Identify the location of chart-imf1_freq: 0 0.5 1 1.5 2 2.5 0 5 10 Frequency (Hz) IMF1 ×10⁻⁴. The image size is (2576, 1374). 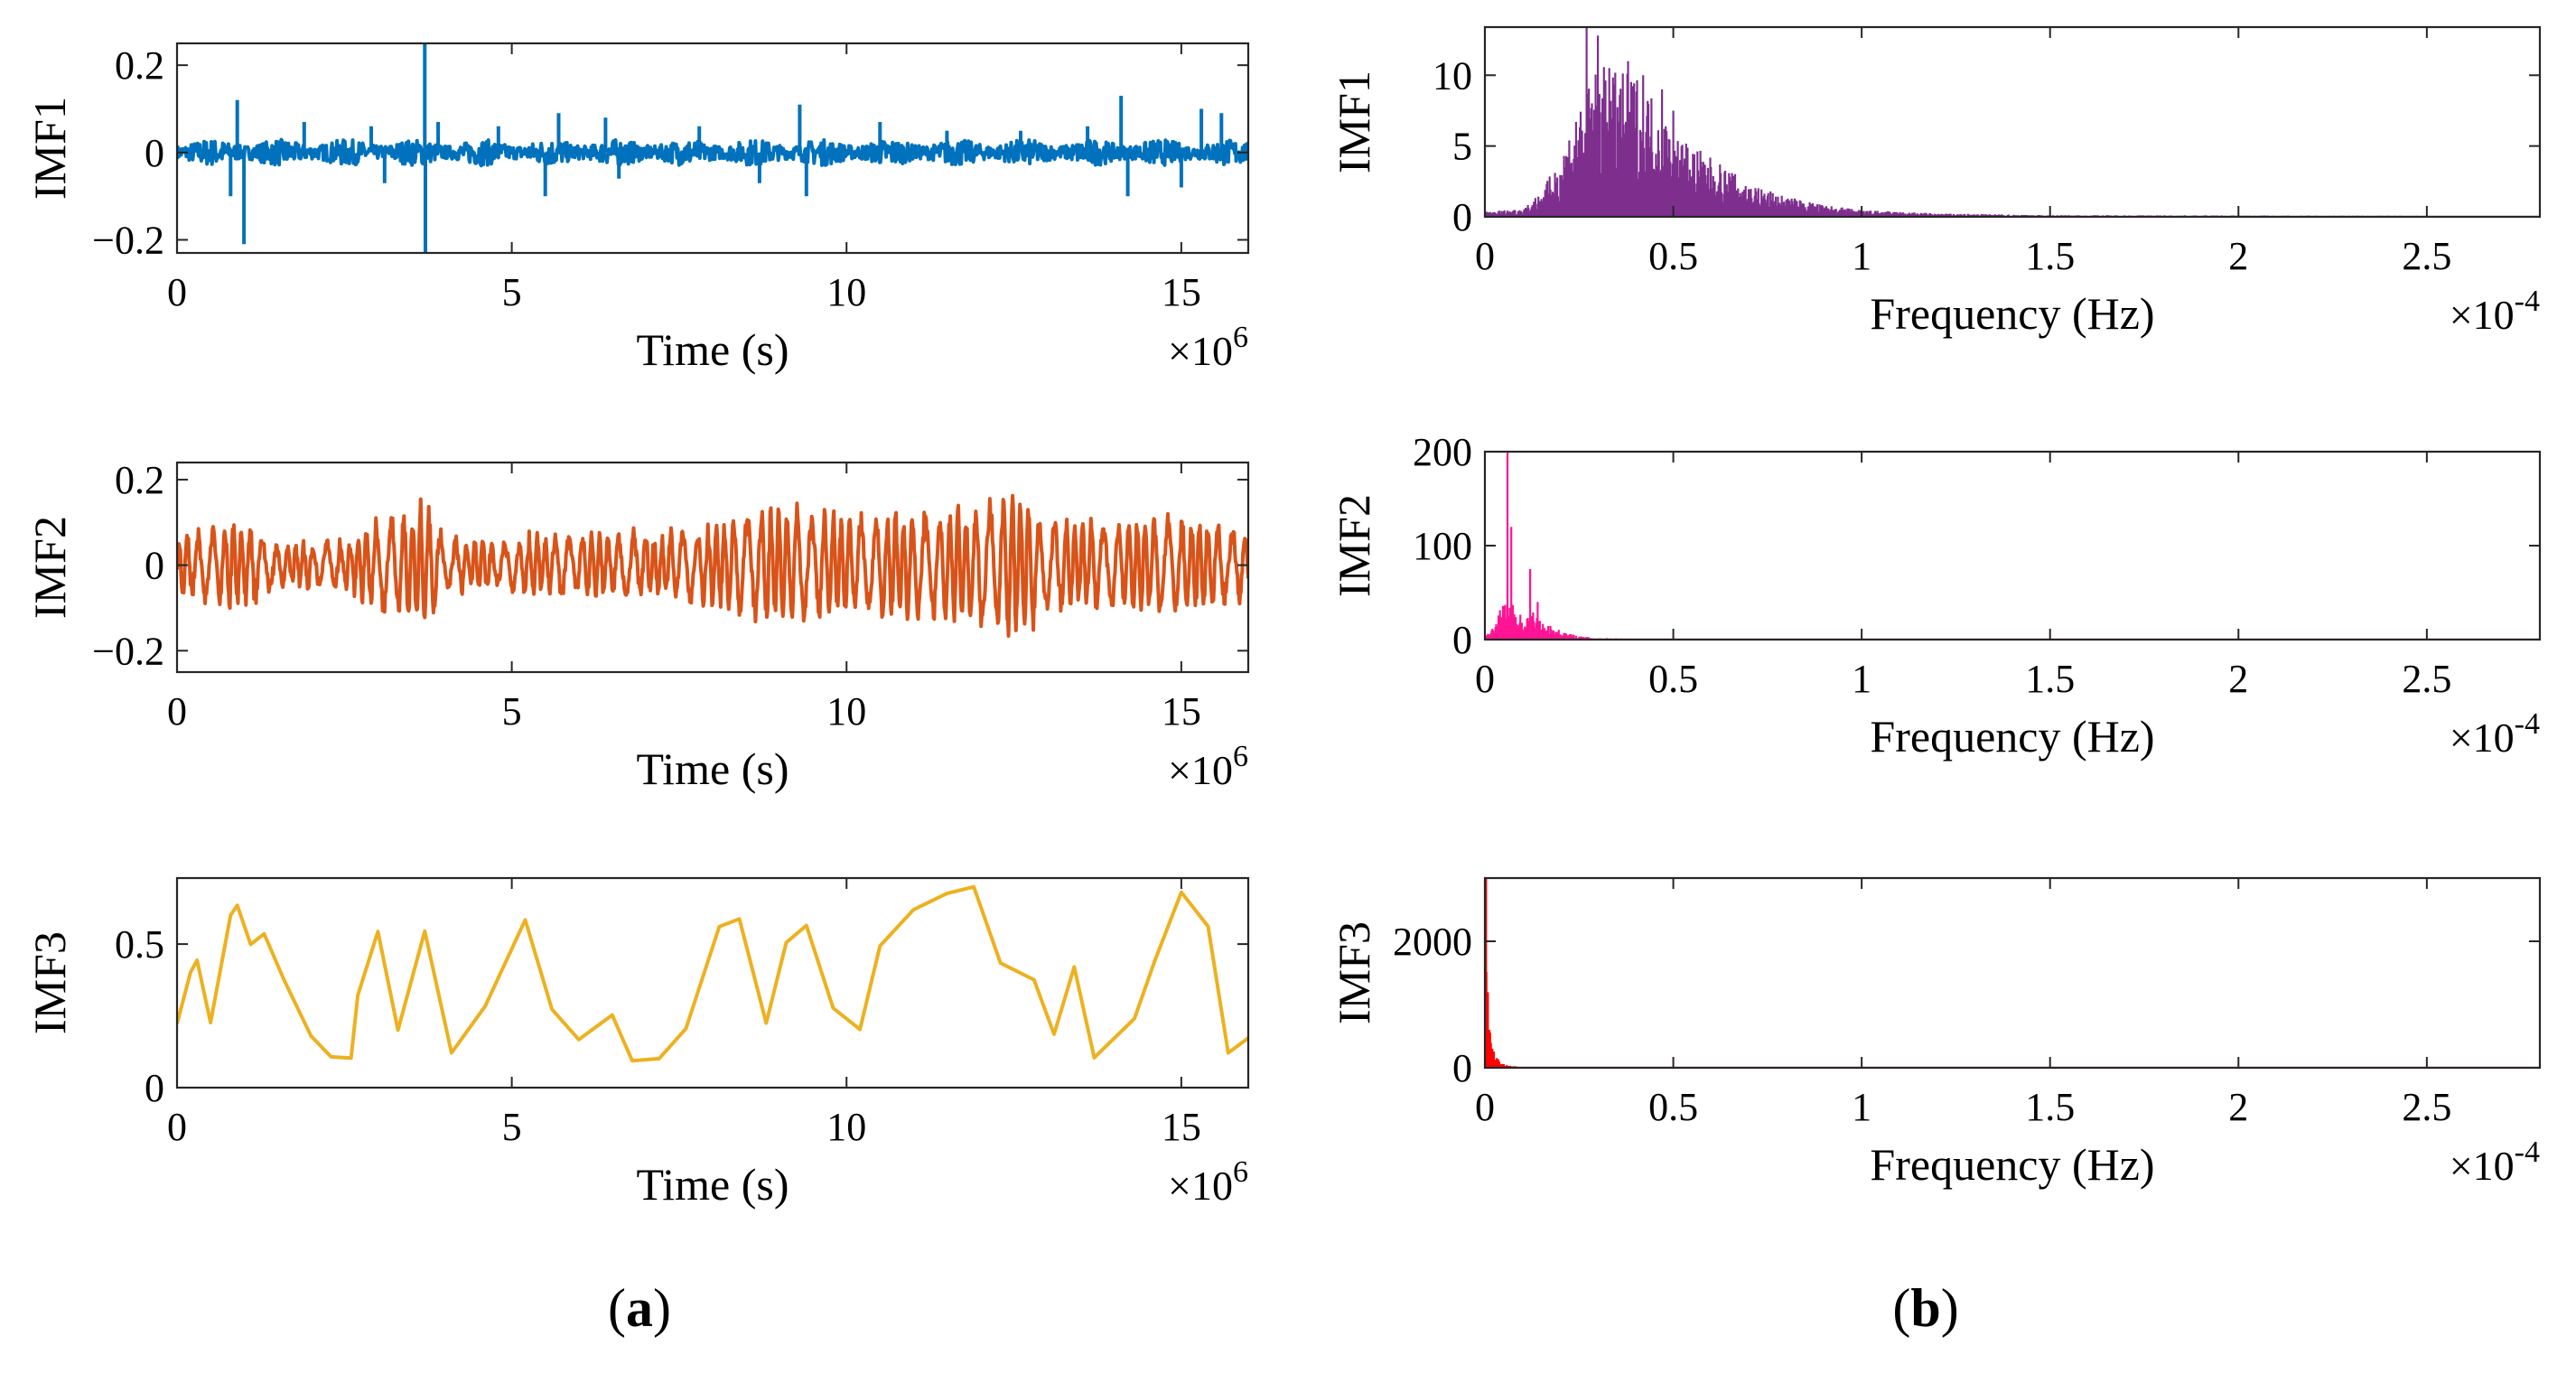
(1935, 182).